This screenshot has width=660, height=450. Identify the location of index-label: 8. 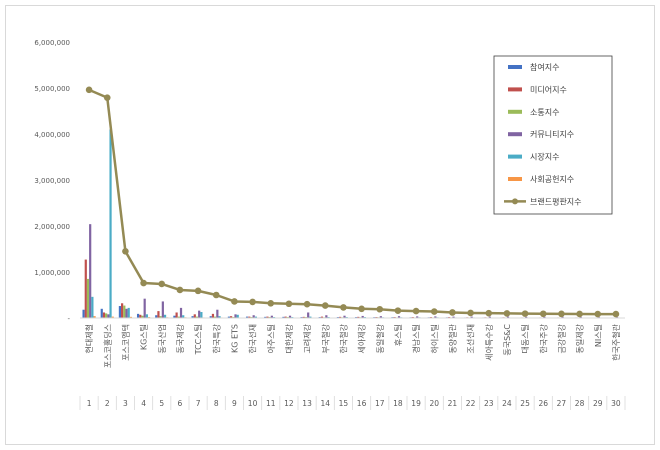
(216, 403).